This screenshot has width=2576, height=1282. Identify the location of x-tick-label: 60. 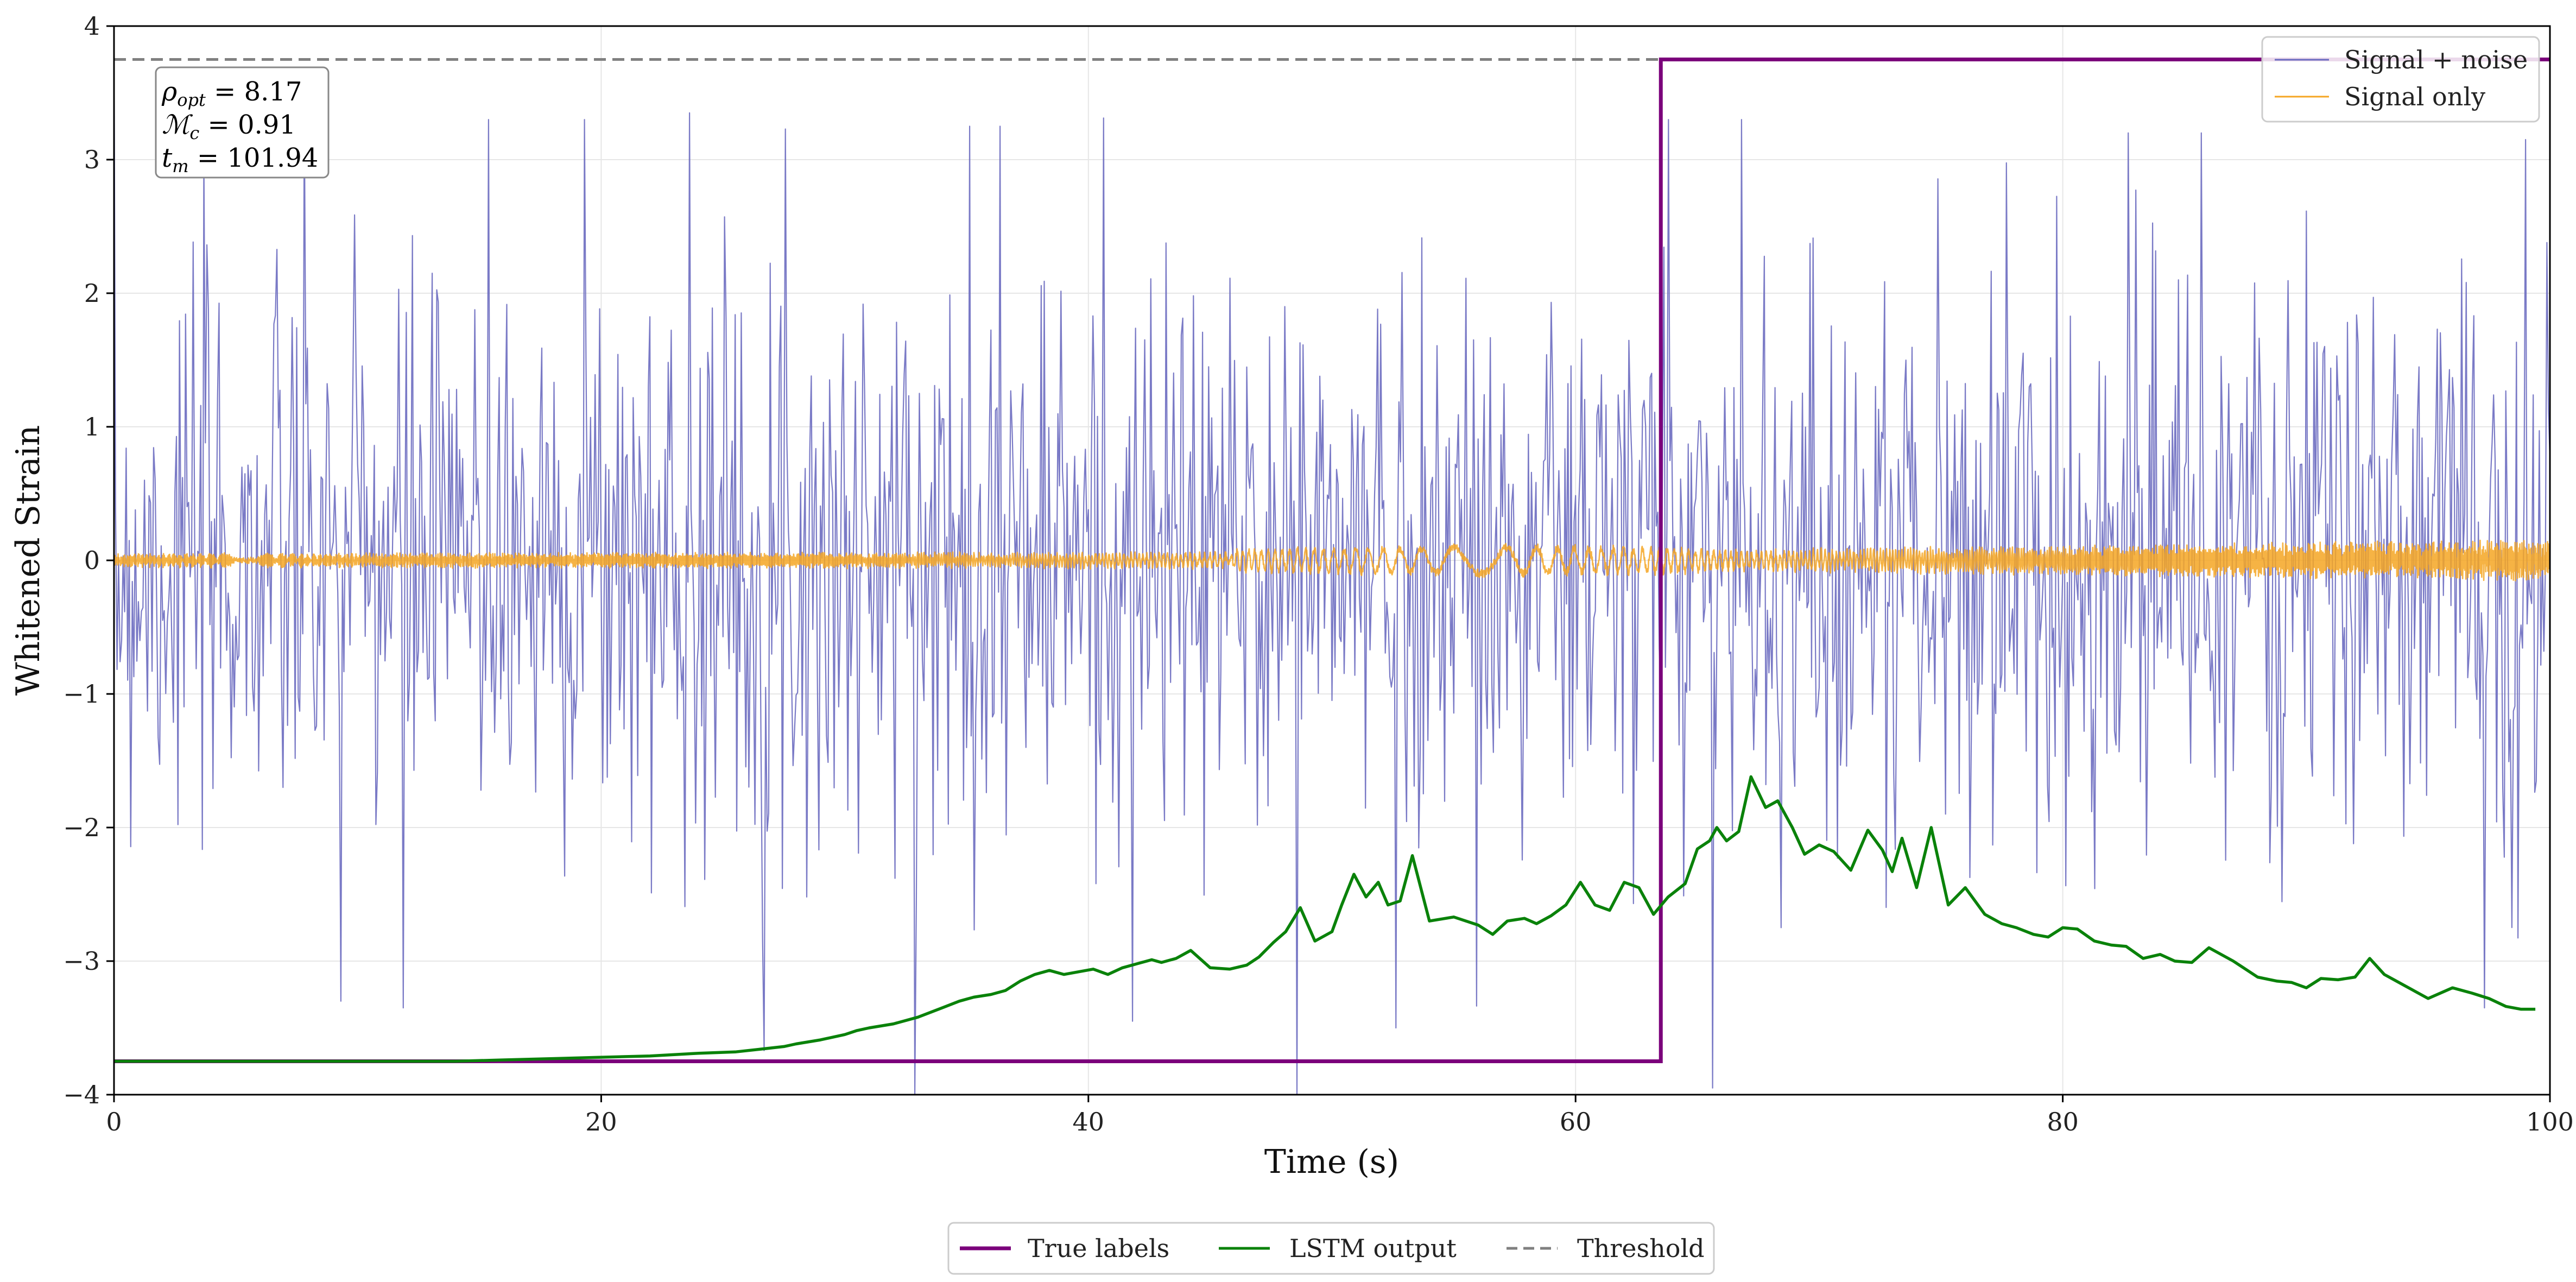
(1576, 1121).